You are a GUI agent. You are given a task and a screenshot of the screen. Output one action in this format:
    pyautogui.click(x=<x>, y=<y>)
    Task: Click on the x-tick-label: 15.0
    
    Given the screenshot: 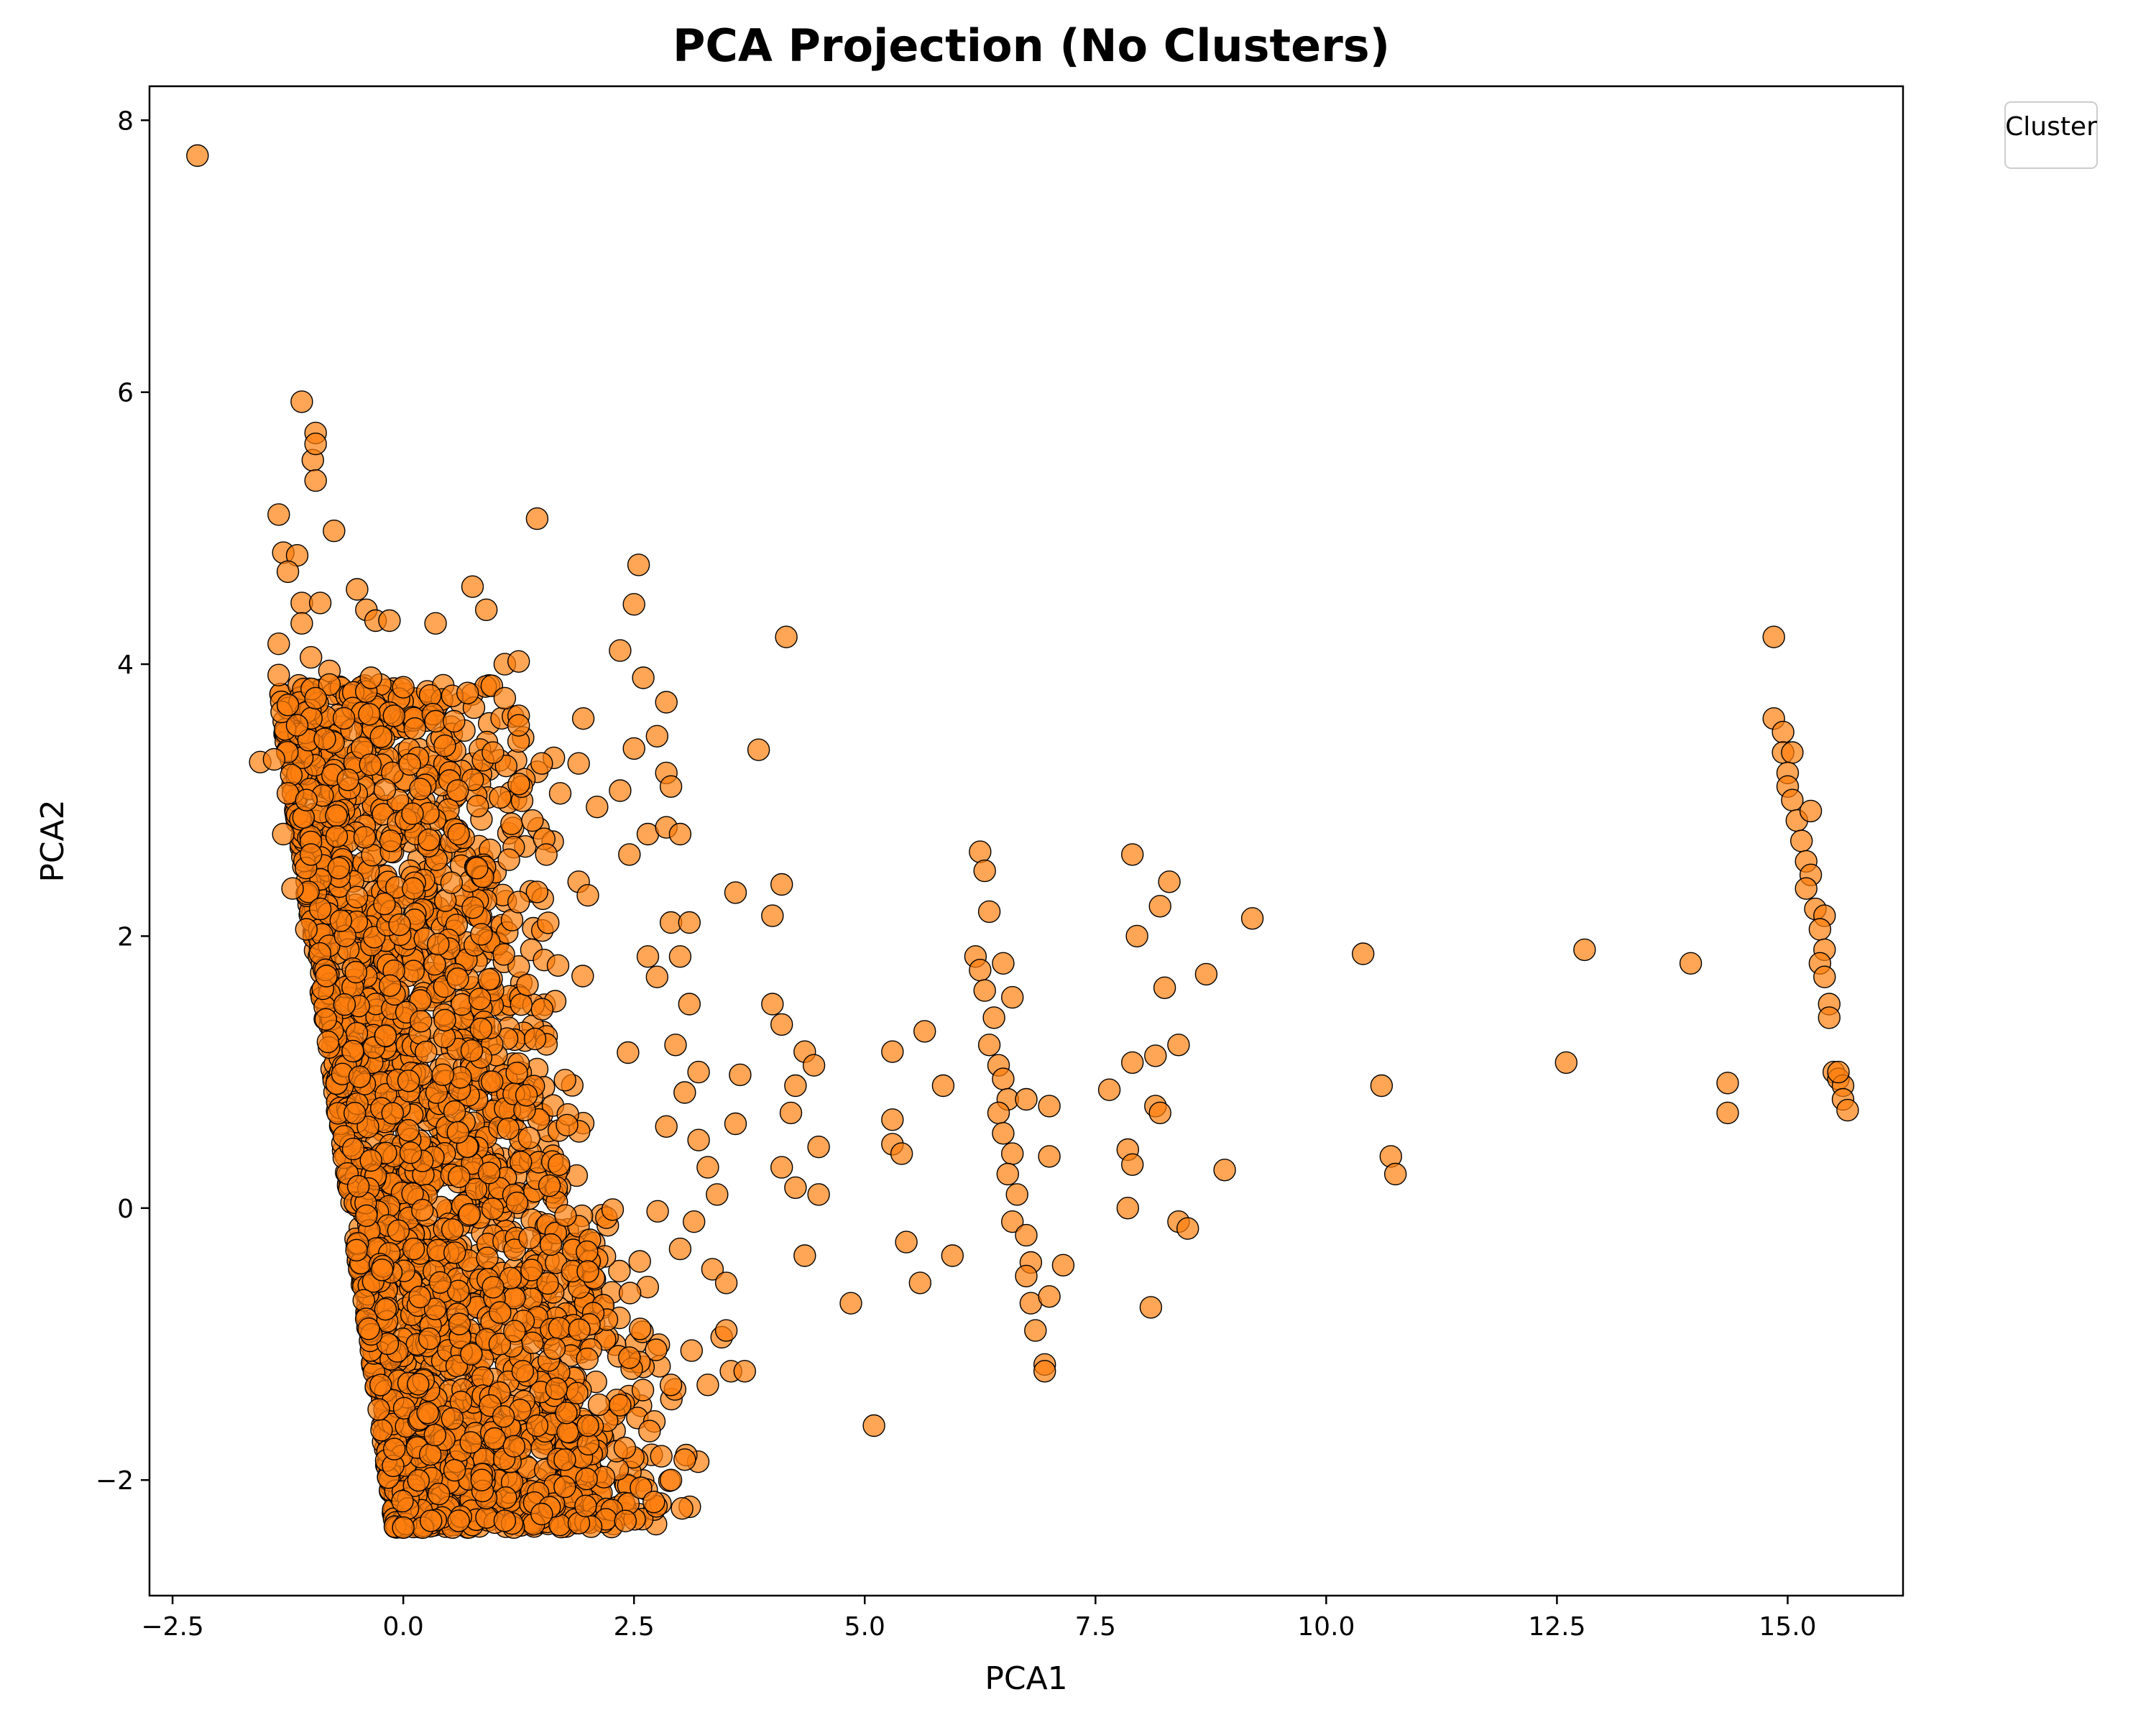 What is the action you would take?
    pyautogui.click(x=1787, y=1627)
    